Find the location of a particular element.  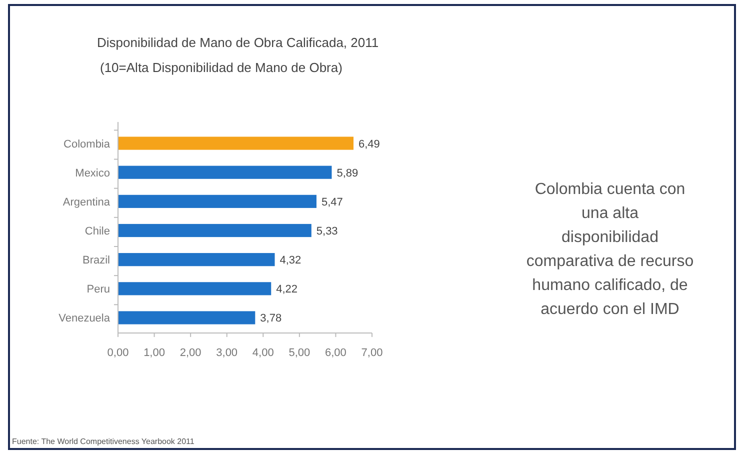

y-tick-label: Brazil is located at coordinates (96, 260).